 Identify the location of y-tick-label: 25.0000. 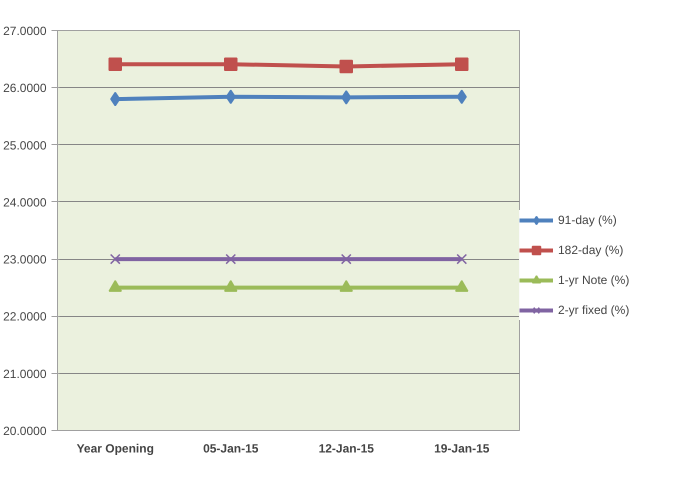
(25, 145).